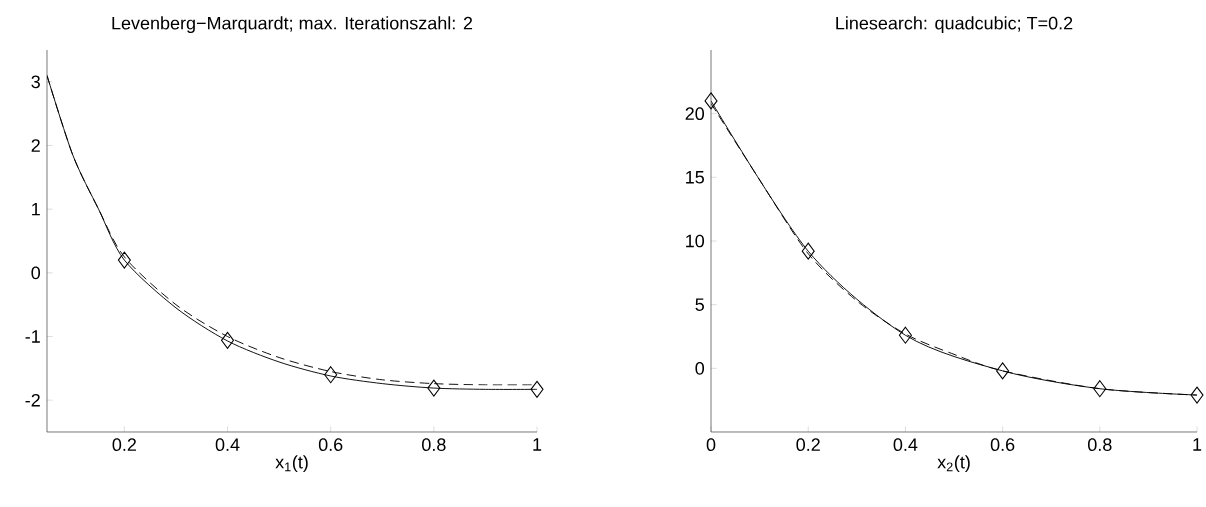 Image resolution: width=1206 pixels, height=507 pixels. Describe the element at coordinates (292, 25) in the screenshot. I see `chart-title: Levenberg−Marquardt; max. Iterationszahl: 2` at that location.